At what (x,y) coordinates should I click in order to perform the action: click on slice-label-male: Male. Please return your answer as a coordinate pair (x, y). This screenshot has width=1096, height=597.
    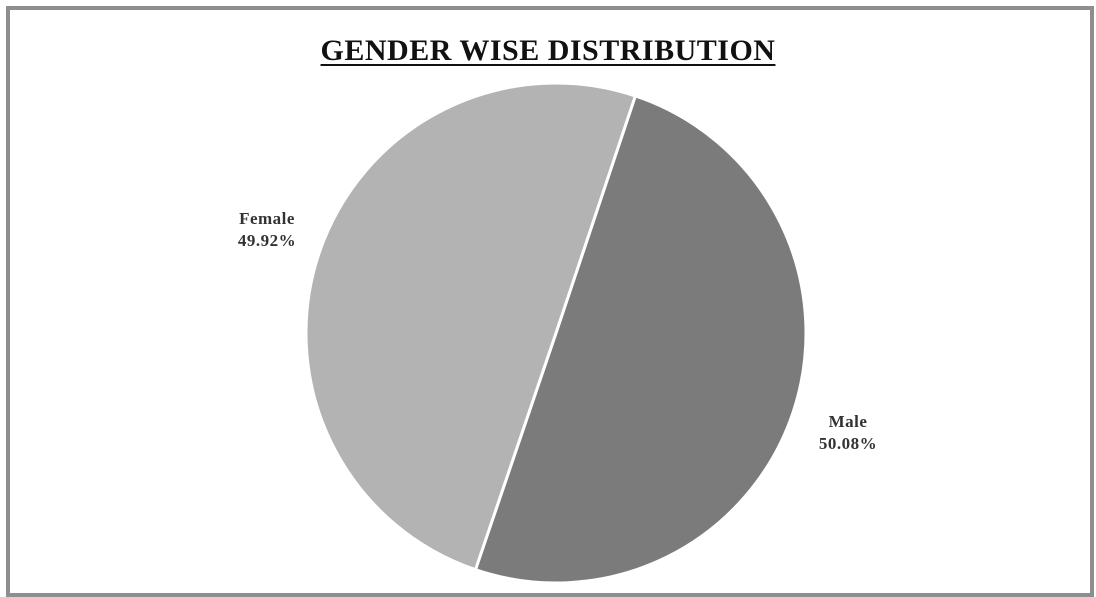
    Looking at the image, I should click on (848, 421).